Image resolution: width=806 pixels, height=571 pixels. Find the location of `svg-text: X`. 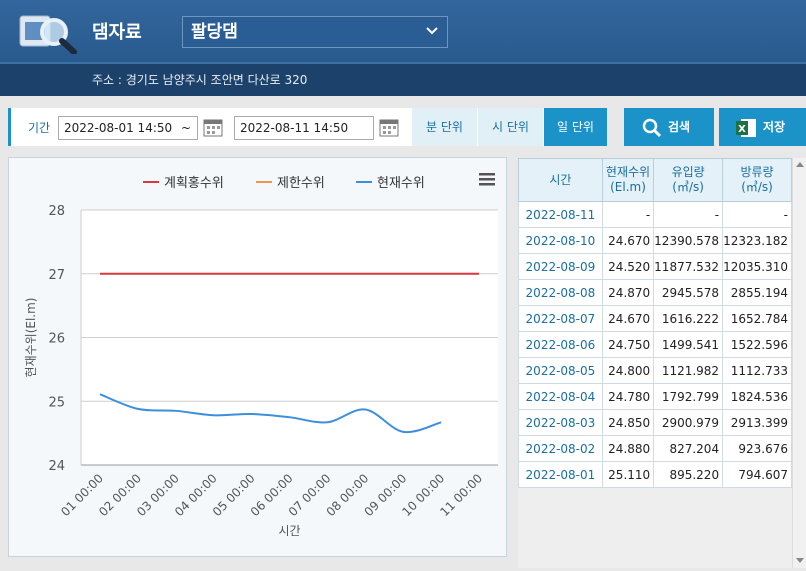

svg-text: X is located at coordinates (742, 129).